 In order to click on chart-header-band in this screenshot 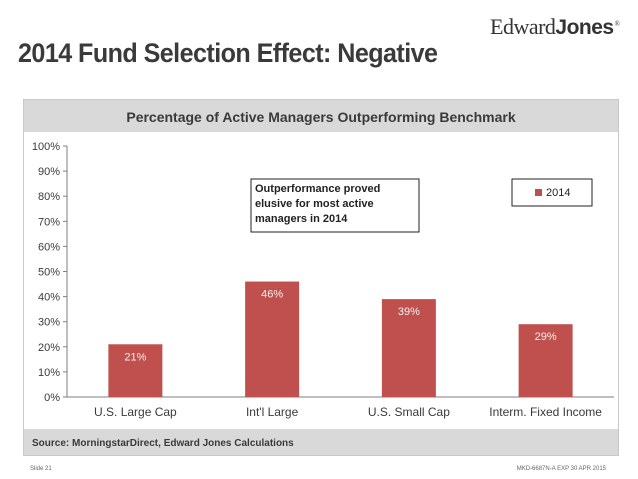, I will do `click(321, 116)`.